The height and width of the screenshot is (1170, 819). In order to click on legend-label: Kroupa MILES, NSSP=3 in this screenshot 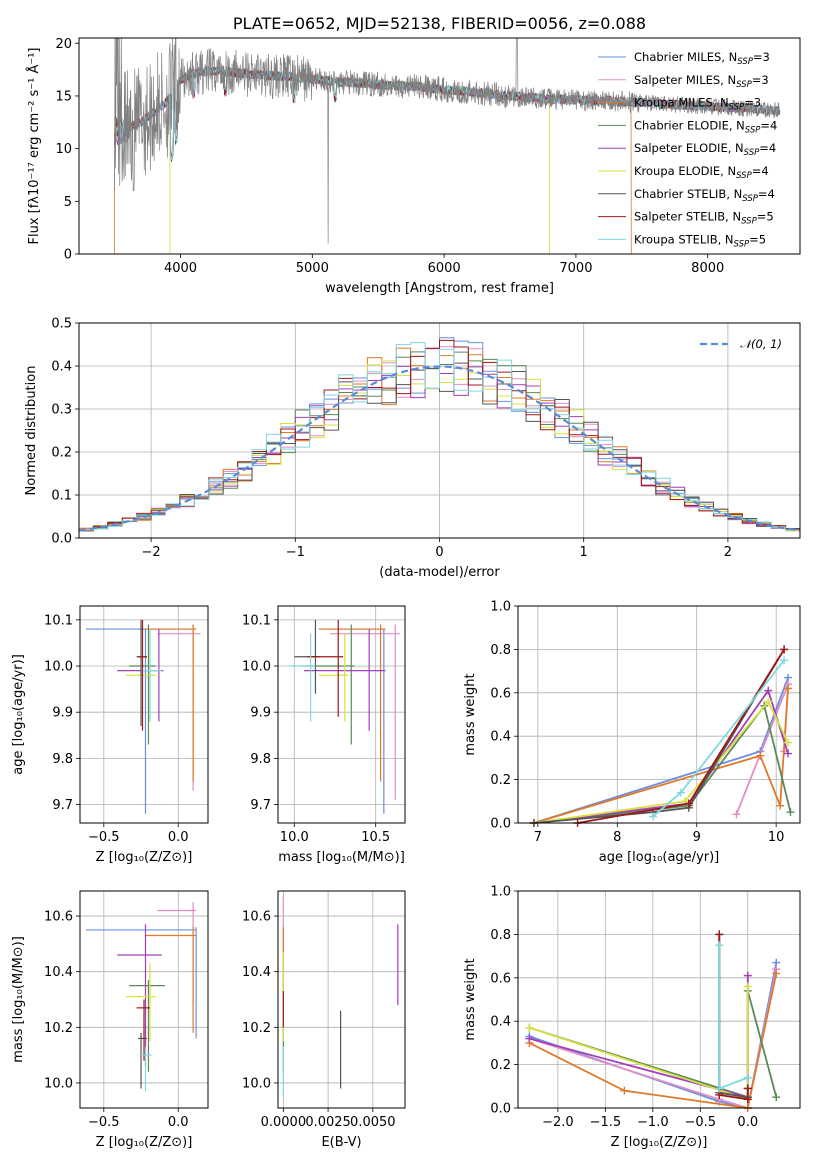, I will do `click(697, 104)`.